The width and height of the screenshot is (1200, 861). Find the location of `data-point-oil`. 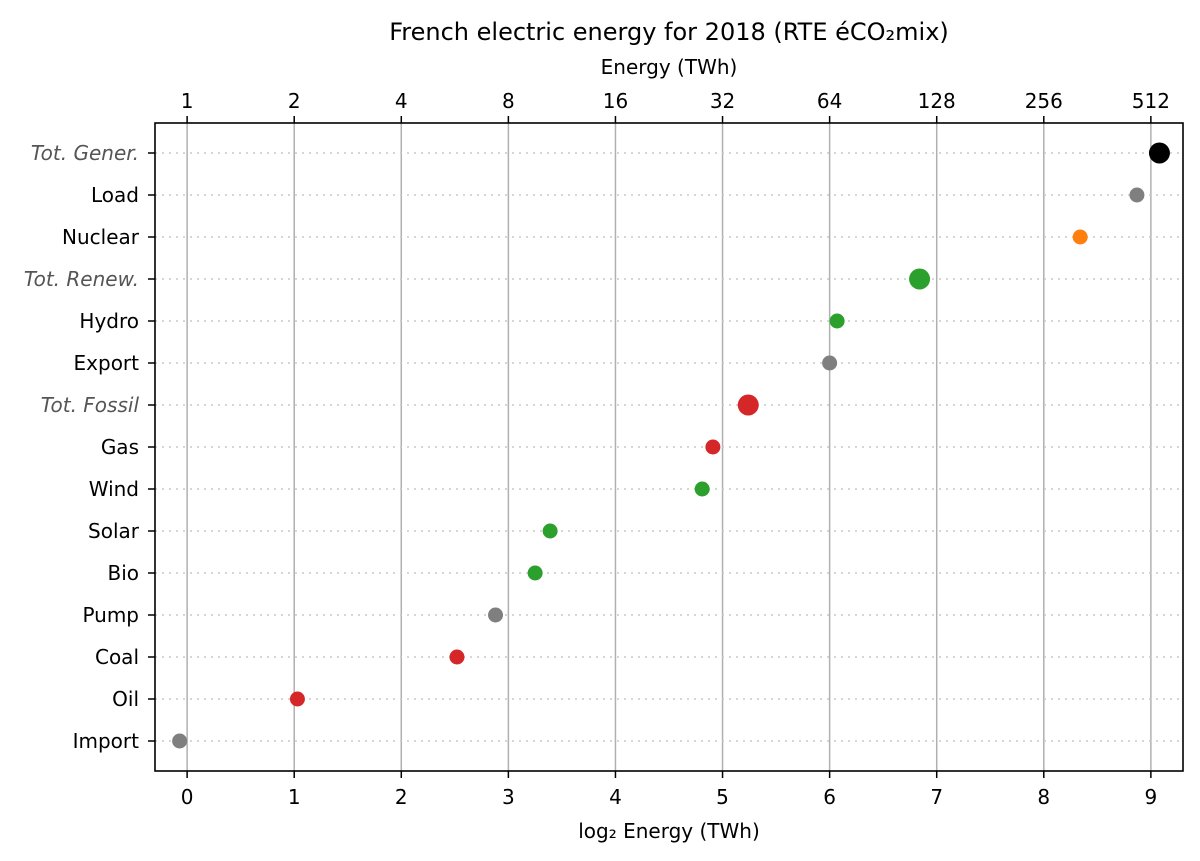

data-point-oil is located at coordinates (297, 699).